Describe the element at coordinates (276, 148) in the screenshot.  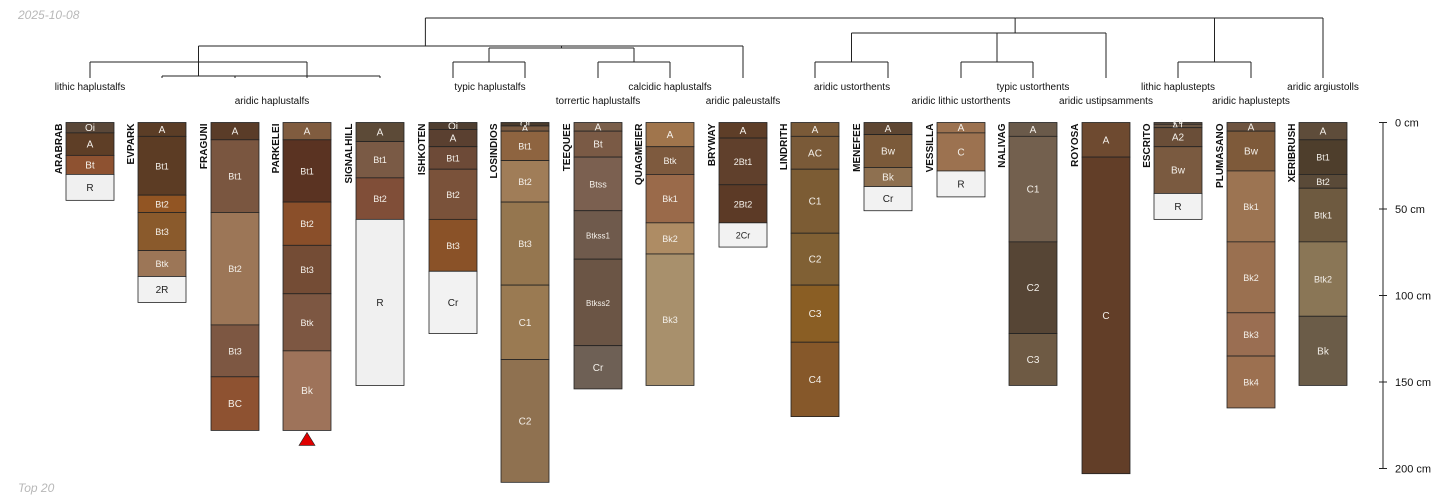
I see `profile-name: PARKELEI` at that location.